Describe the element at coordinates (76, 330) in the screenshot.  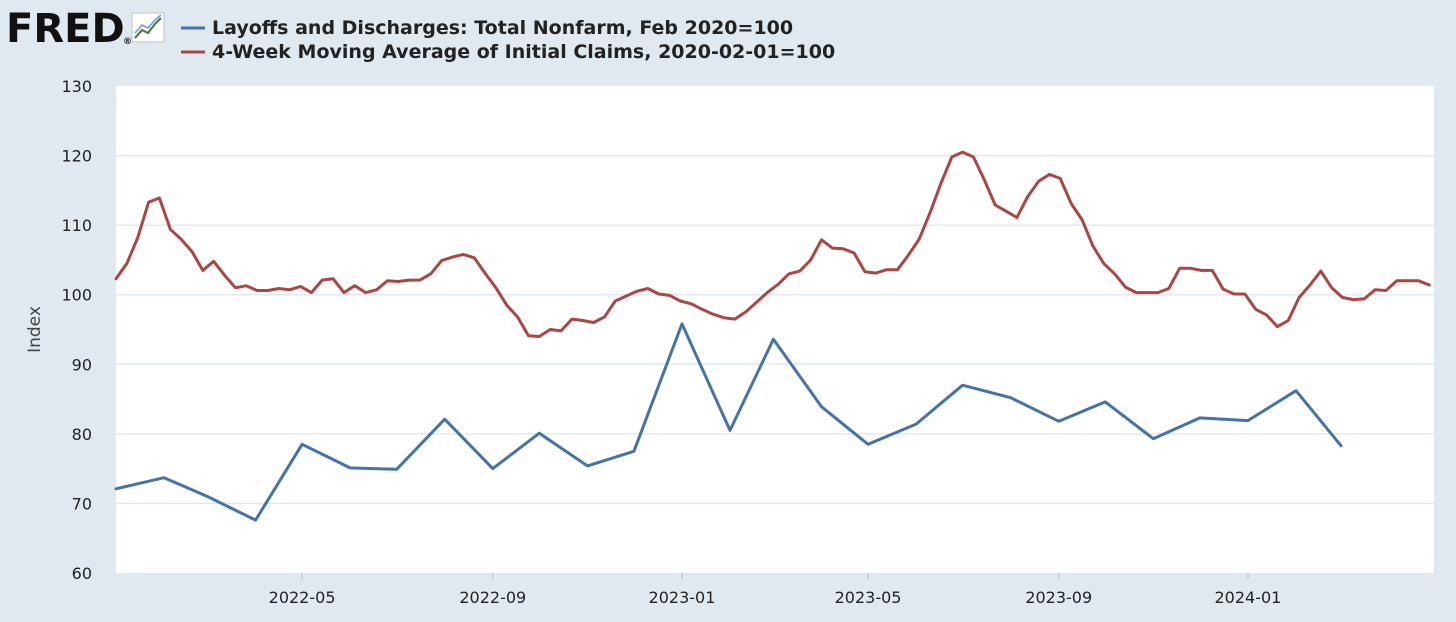
I see `y-axis-ticks: 60 70 80 90 100 110 120 130` at that location.